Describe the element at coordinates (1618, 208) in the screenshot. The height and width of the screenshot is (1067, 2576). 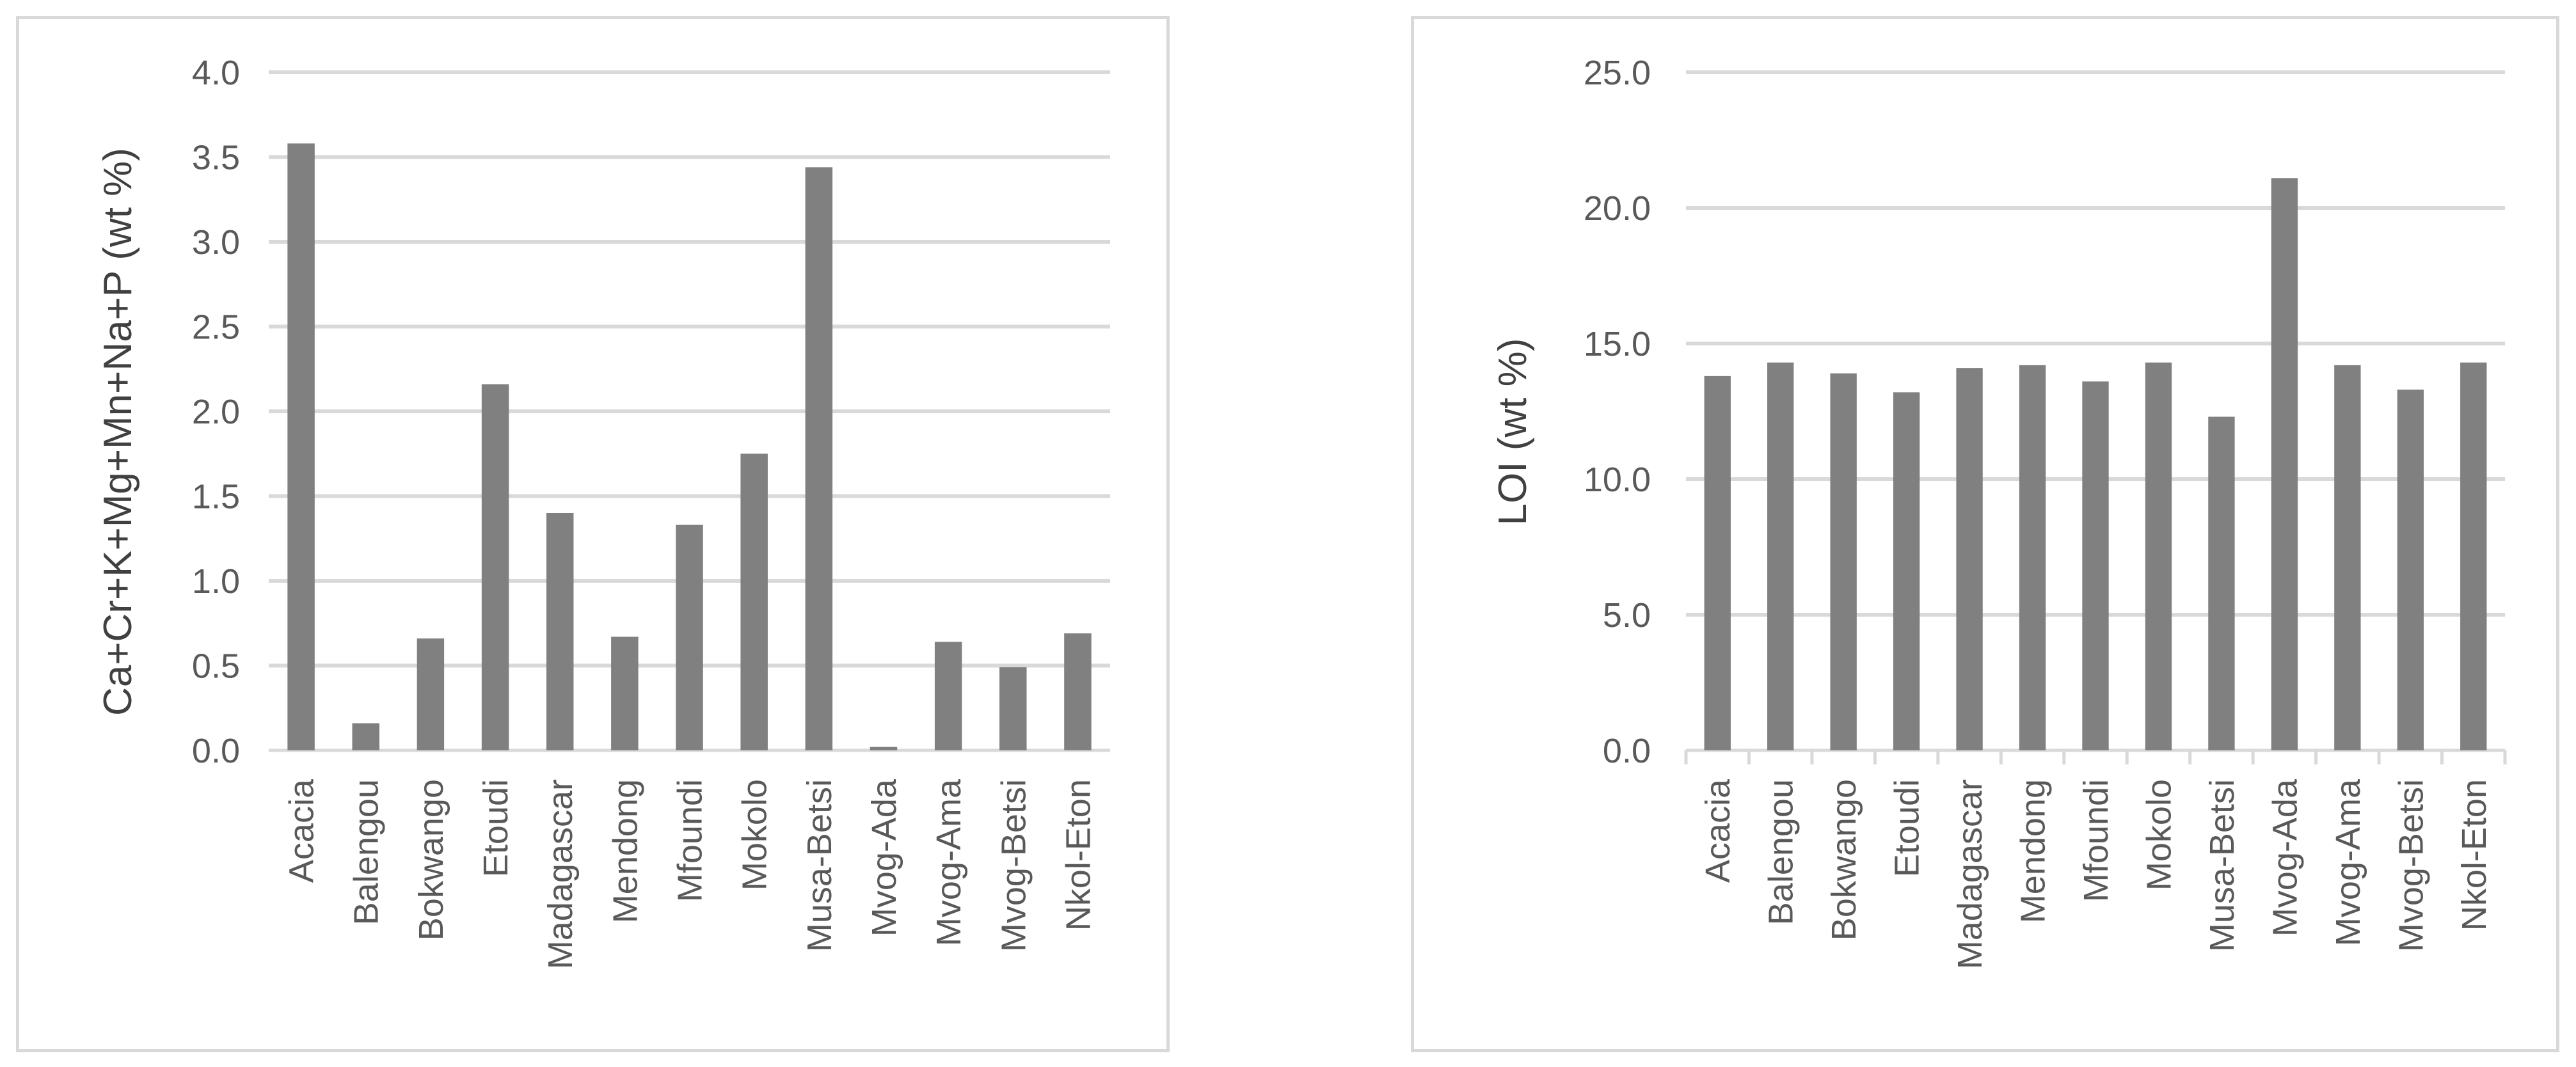
I see `y-tick-label: 20.0` at that location.